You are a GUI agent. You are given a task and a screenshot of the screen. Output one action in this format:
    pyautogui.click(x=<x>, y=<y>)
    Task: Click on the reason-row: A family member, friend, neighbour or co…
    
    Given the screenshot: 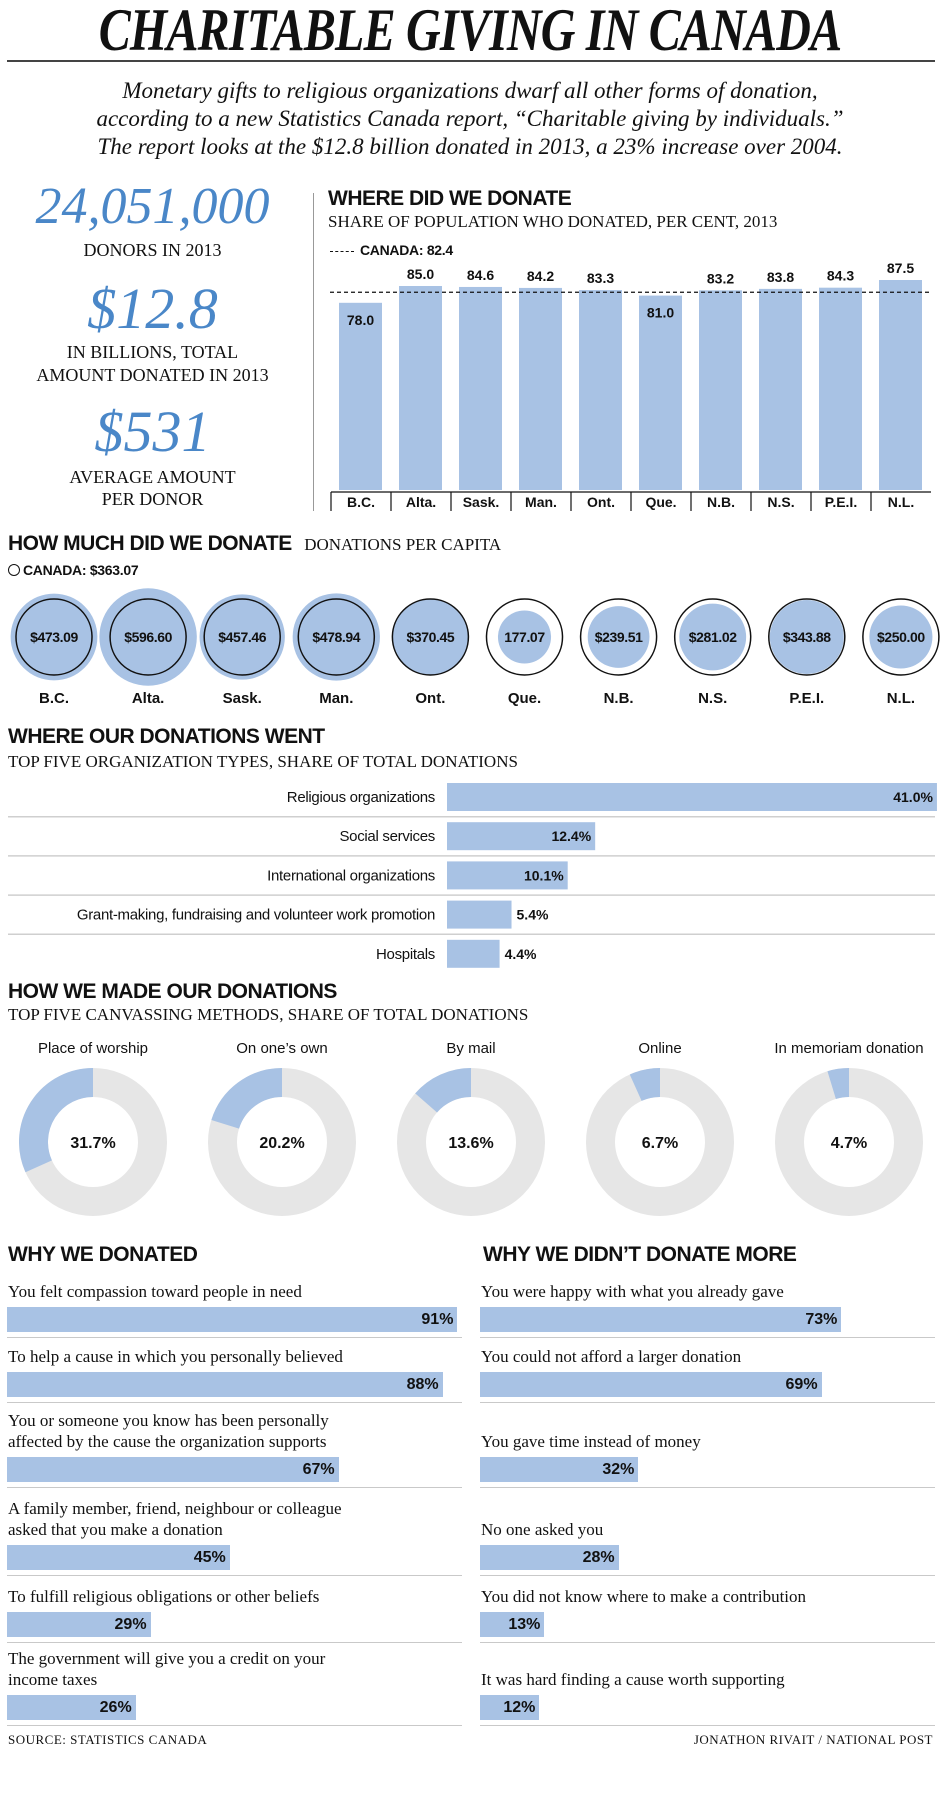 What is the action you would take?
    pyautogui.click(x=234, y=1532)
    